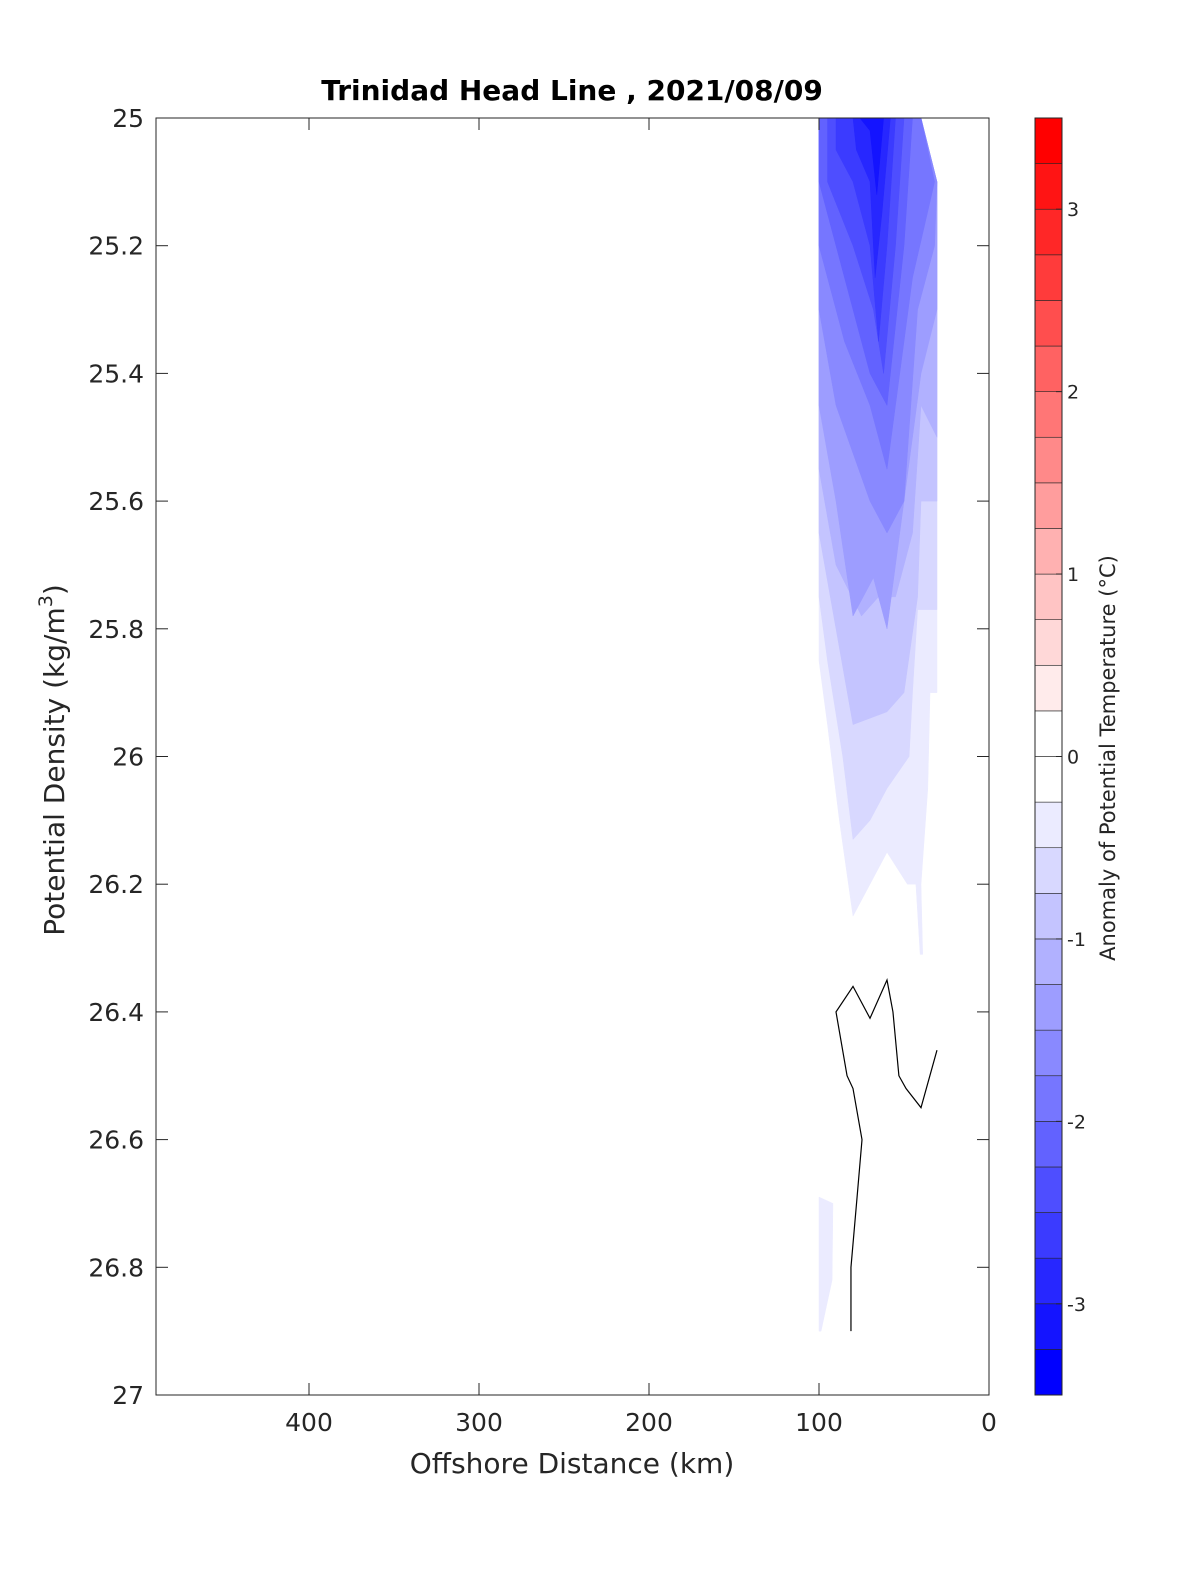  Describe the element at coordinates (128, 118) in the screenshot. I see `y-tick-label: 25` at that location.